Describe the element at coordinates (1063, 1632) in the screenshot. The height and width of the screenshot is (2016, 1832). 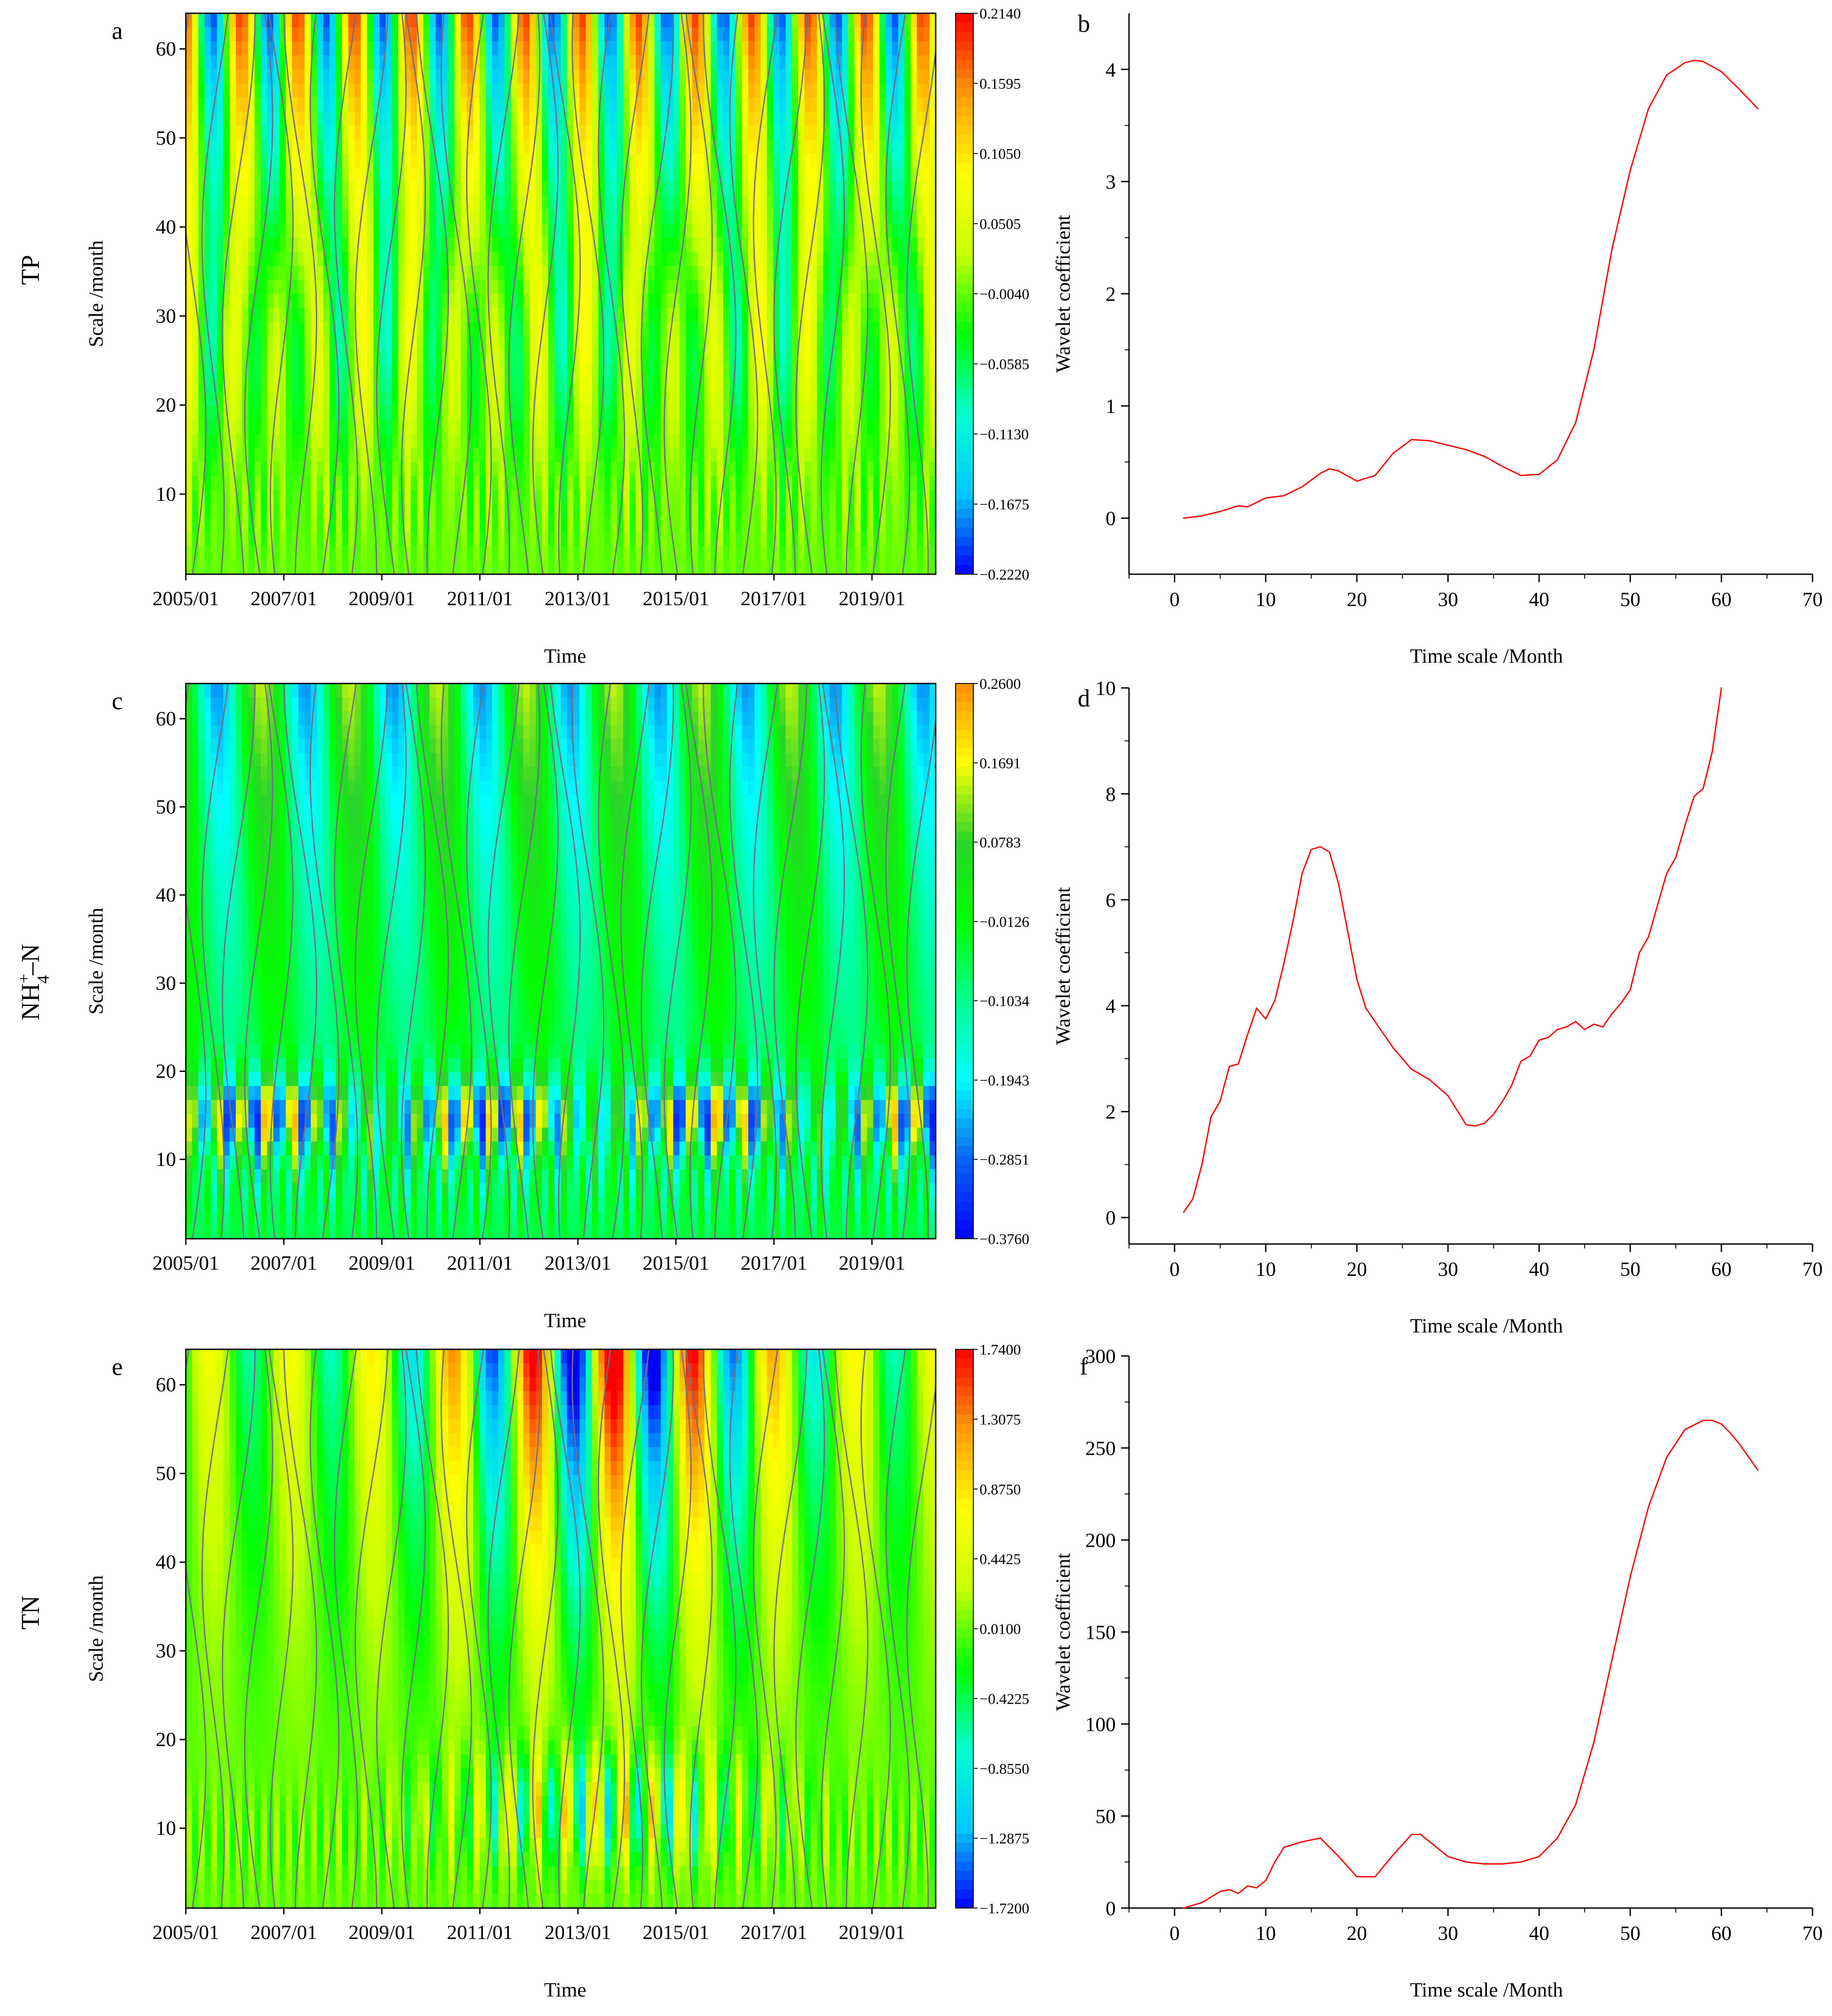
I see `y-axis-title-f: Wavelet coefficient` at that location.